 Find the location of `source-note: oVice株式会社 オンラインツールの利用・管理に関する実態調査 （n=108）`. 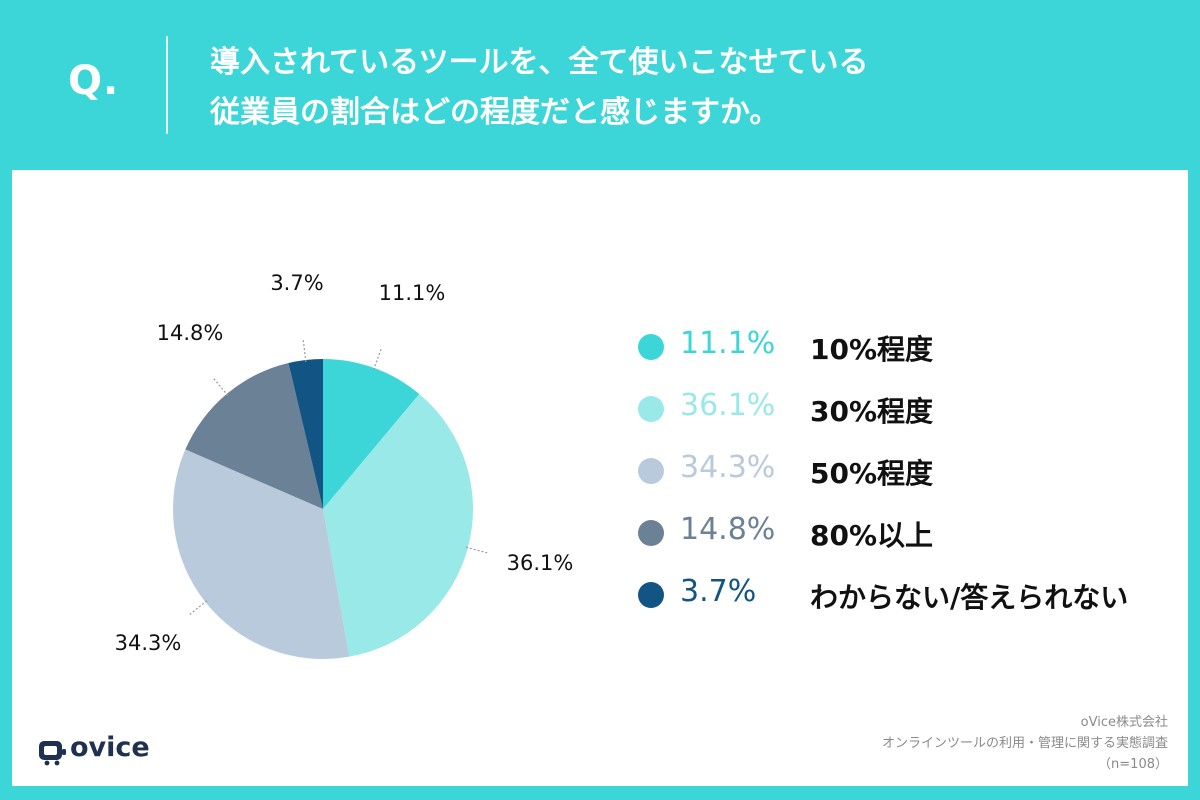

source-note: oVice株式会社 オンラインツールの利用・管理に関する実態調査 （n=108） is located at coordinates (1025, 743).